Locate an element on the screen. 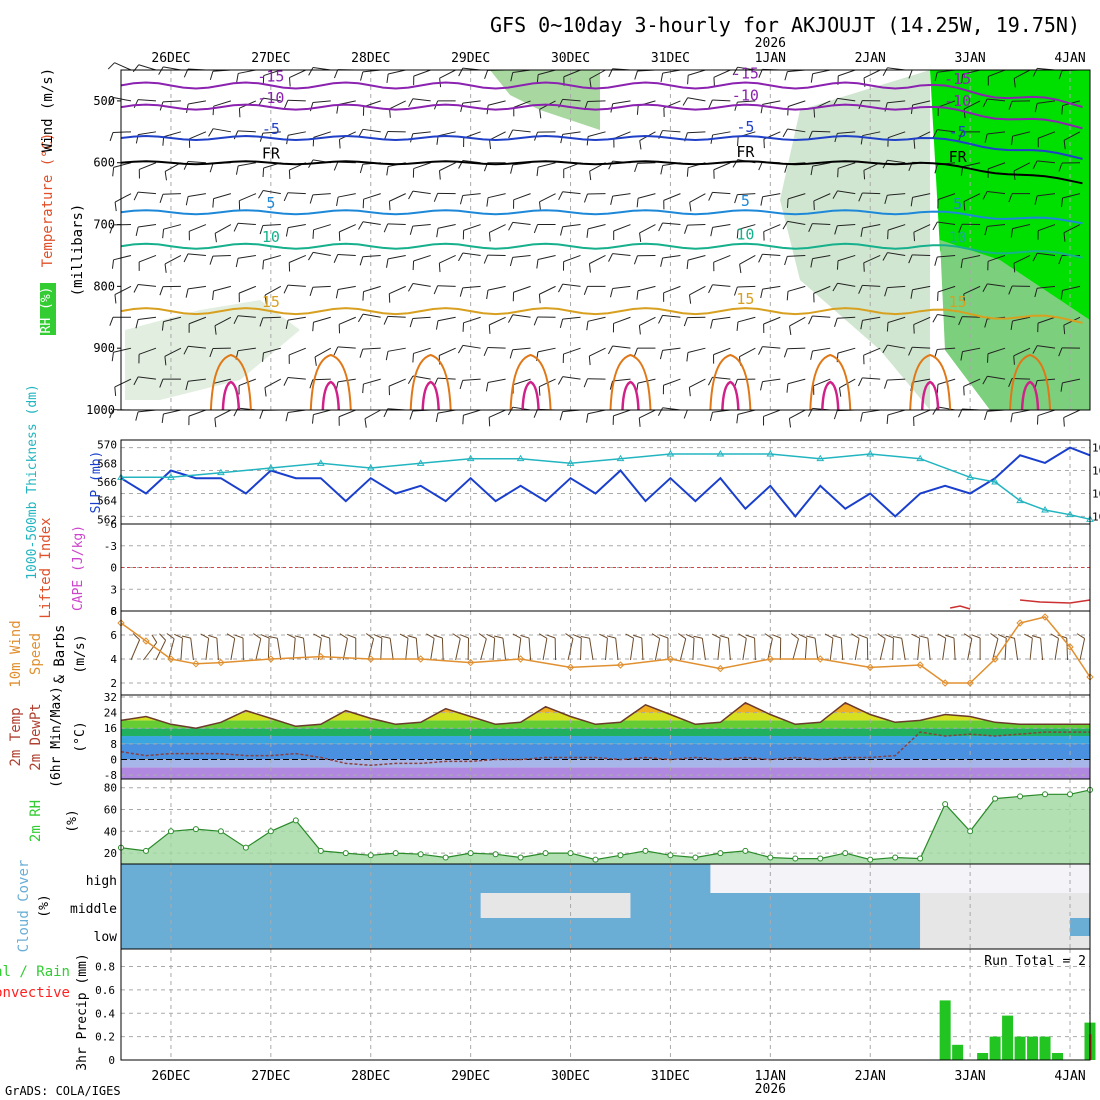 The width and height of the screenshot is (1100, 1100). rh-line is located at coordinates (605, 825).